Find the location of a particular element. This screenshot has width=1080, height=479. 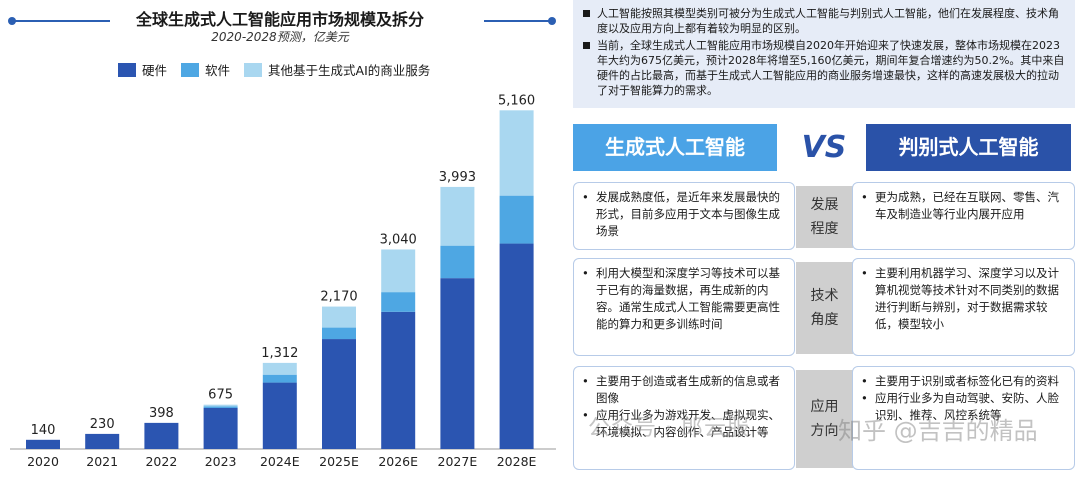

x-tick-label: 2021 is located at coordinates (102, 461).